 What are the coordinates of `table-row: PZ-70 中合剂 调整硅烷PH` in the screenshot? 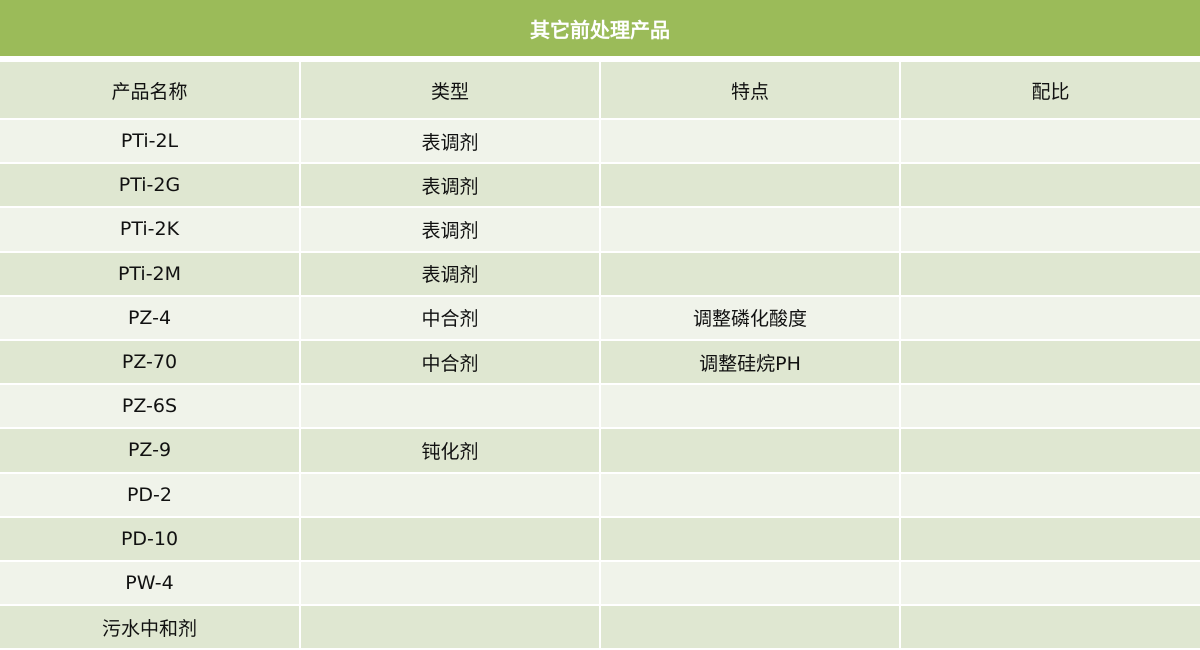 It's located at (600, 362).